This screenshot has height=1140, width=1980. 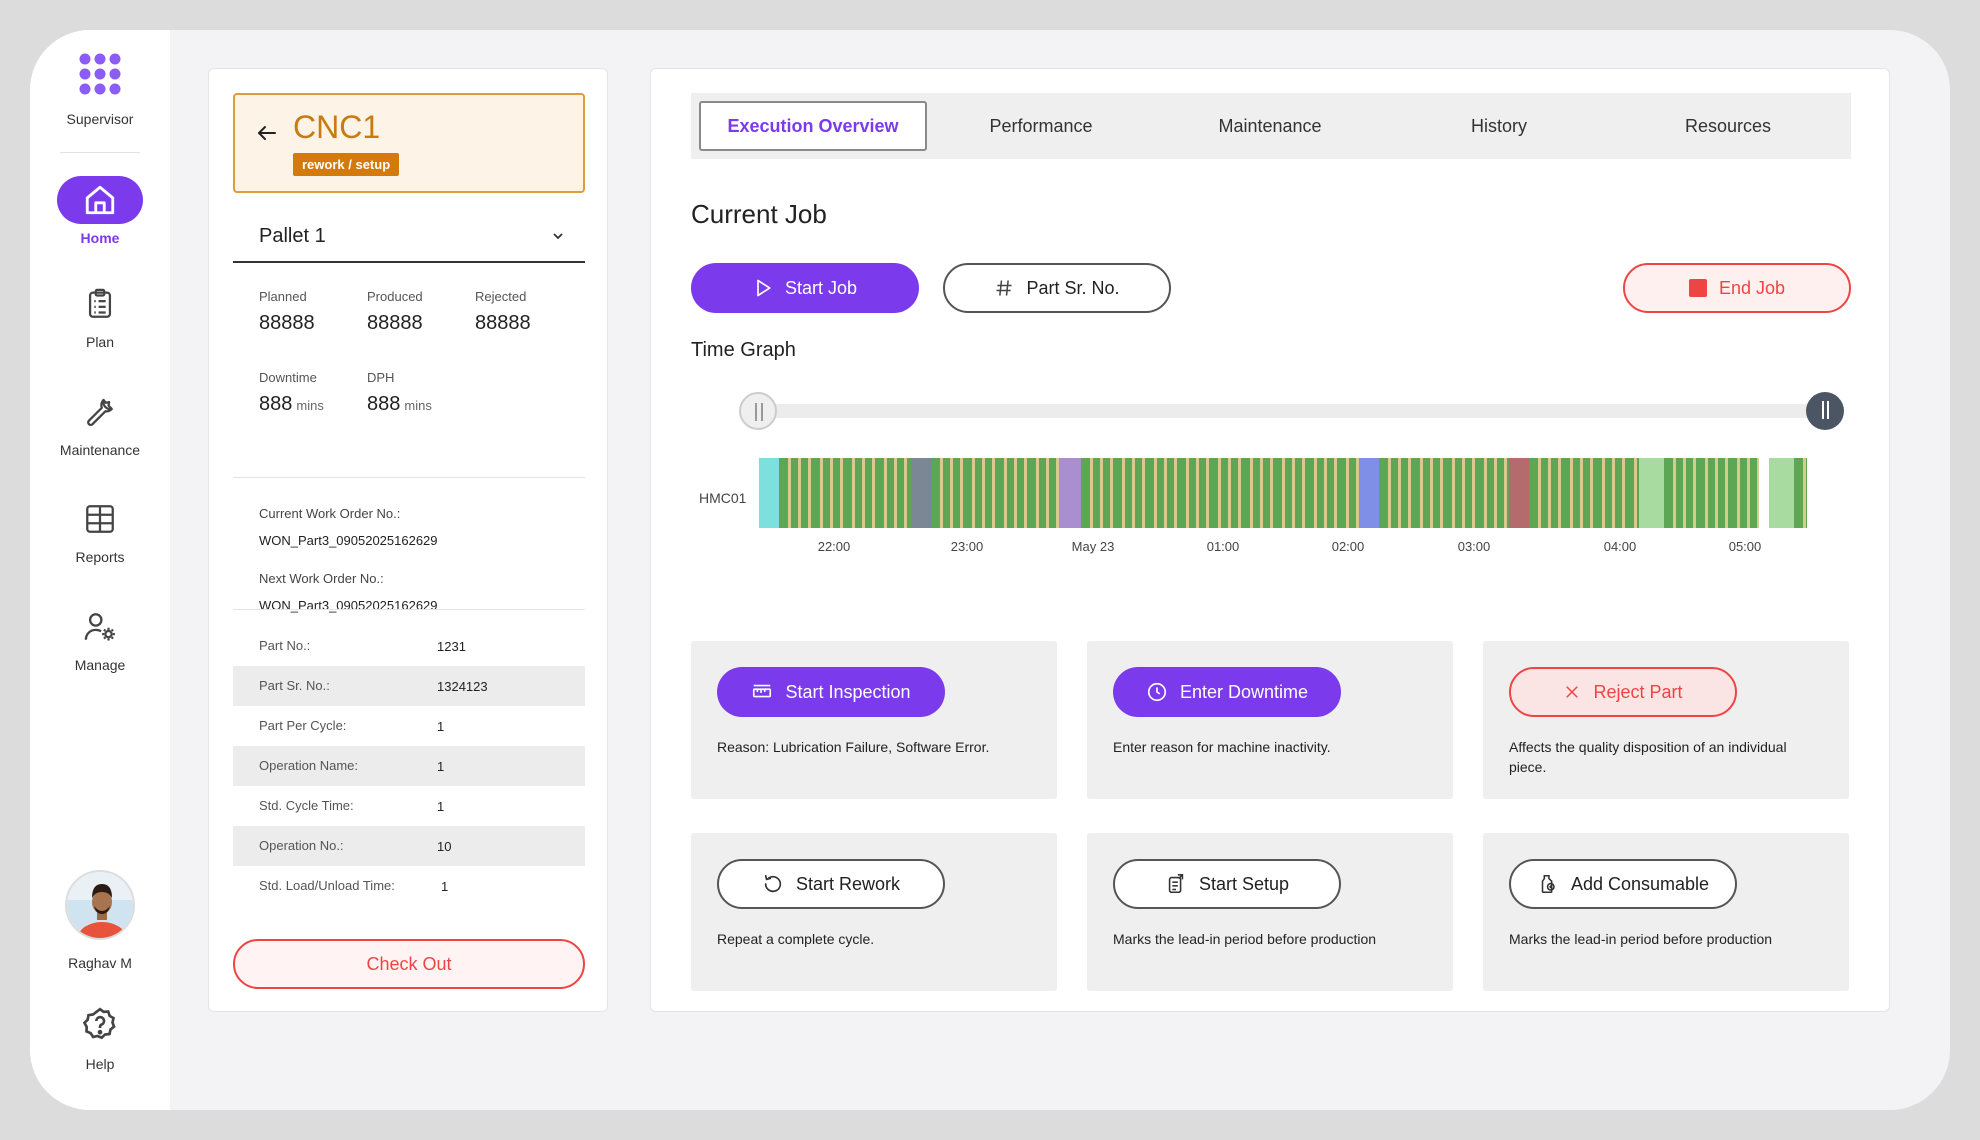 I want to click on start-inspection-button: Start Inspection, so click(x=831, y=692).